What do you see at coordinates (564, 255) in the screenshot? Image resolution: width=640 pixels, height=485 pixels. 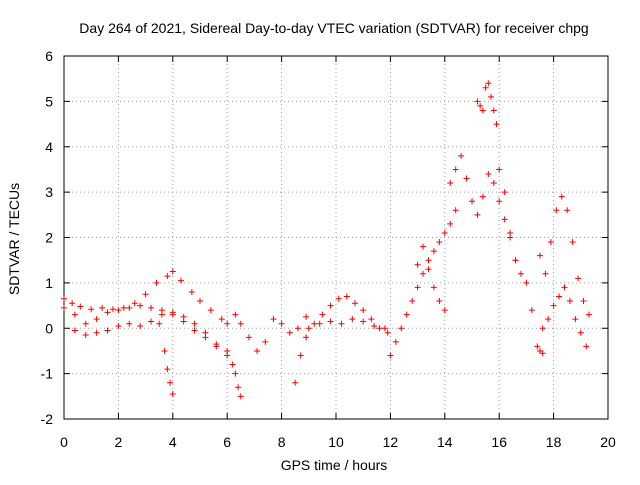 I see `series-trace-n` at bounding box center [564, 255].